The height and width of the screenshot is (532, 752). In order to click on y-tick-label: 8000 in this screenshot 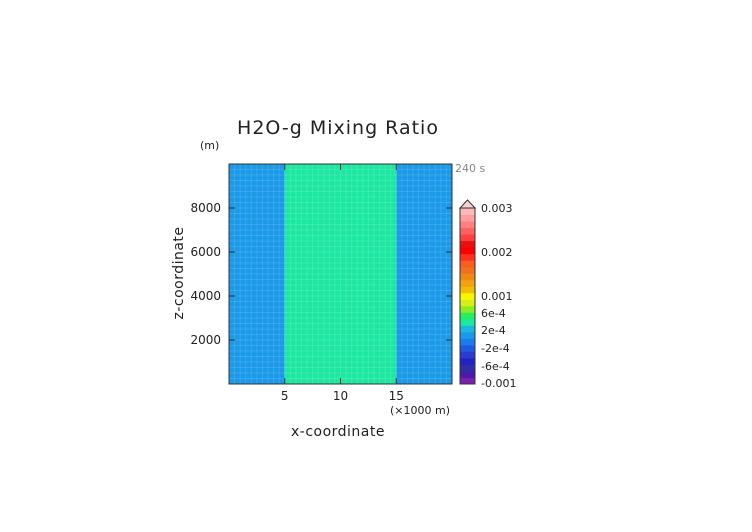, I will do `click(205, 208)`.